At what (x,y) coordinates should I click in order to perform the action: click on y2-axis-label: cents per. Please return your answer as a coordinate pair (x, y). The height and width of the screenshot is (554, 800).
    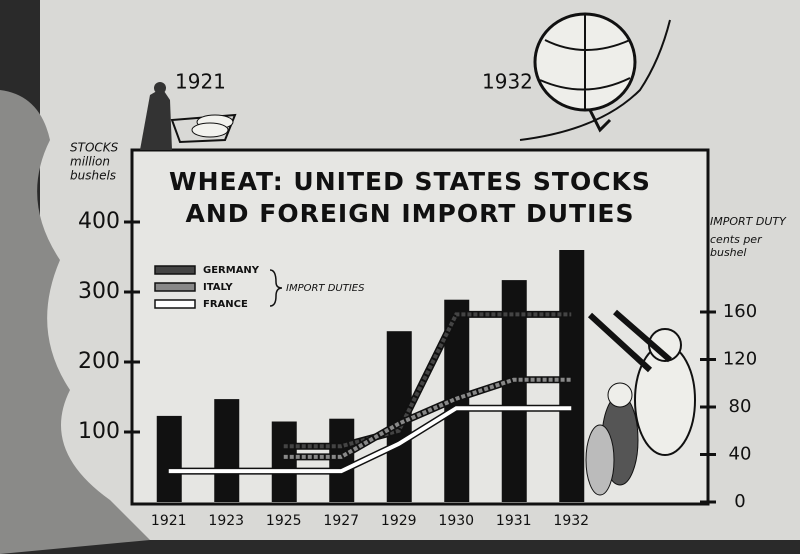
    Looking at the image, I should click on (736, 239).